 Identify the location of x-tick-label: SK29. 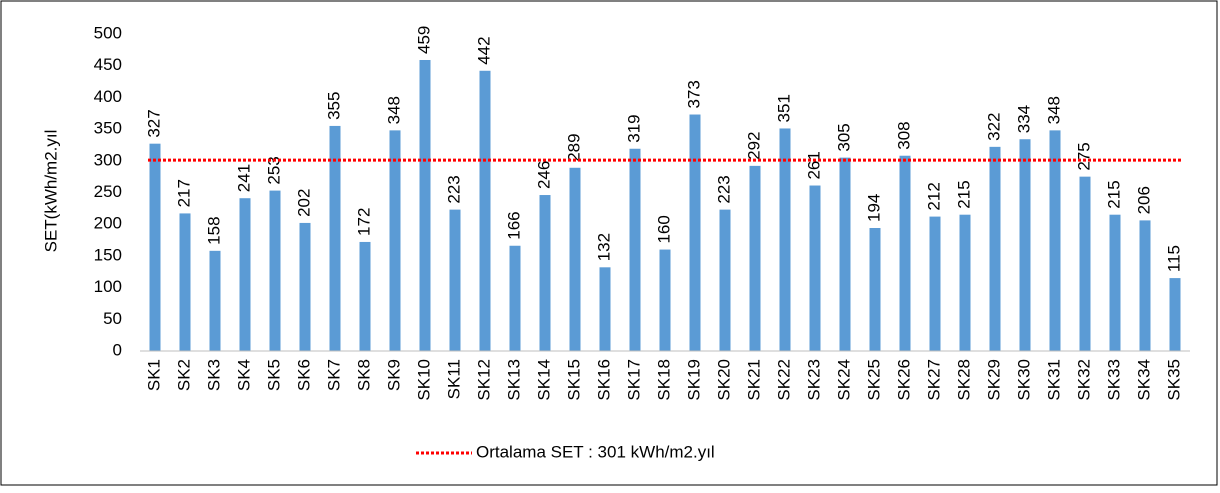
(993, 380).